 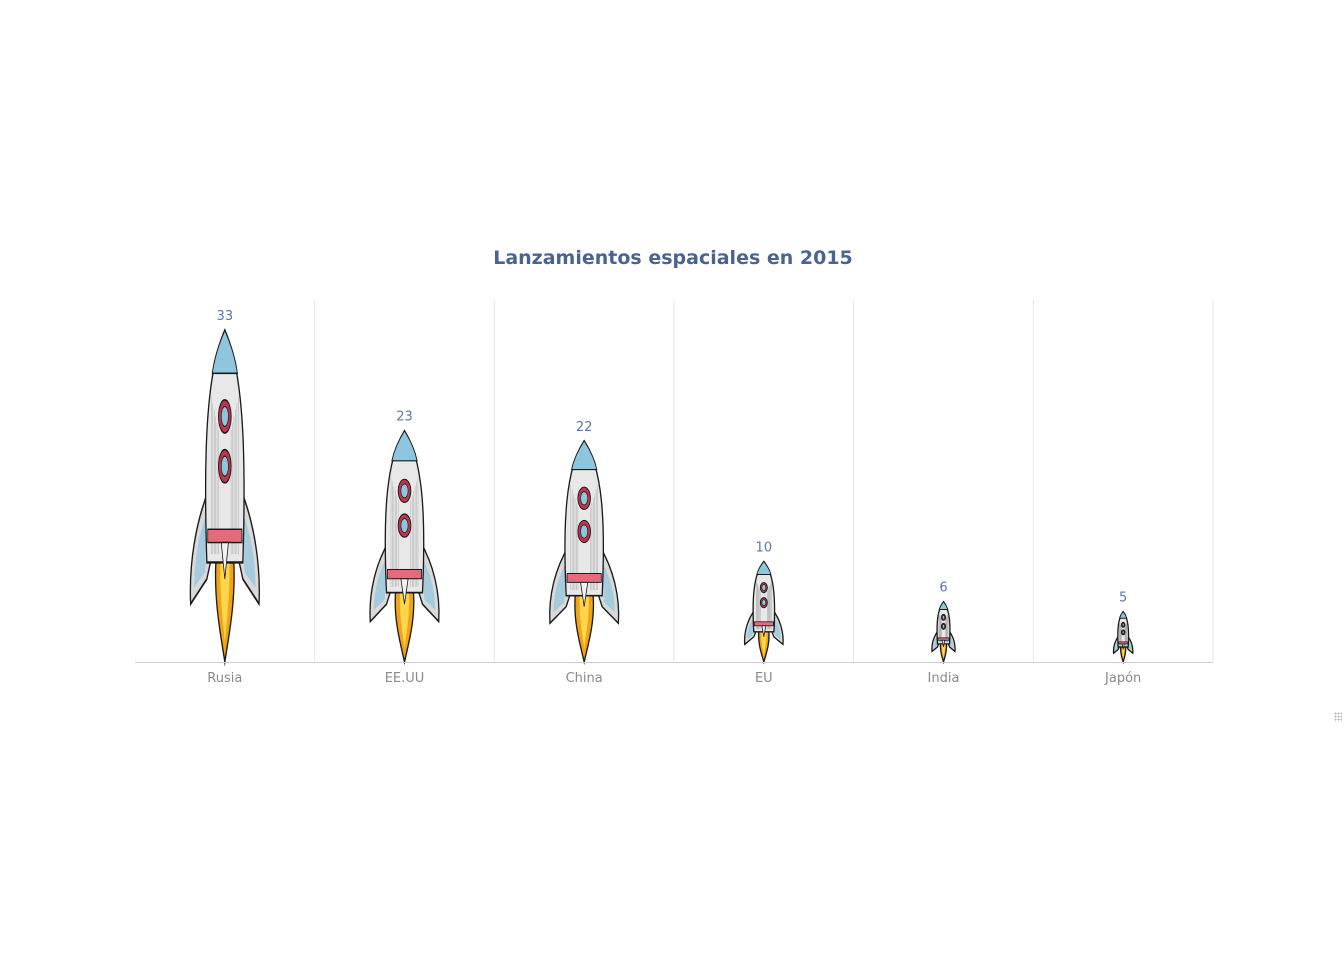 What do you see at coordinates (944, 678) in the screenshot?
I see `x-tick-label: India` at bounding box center [944, 678].